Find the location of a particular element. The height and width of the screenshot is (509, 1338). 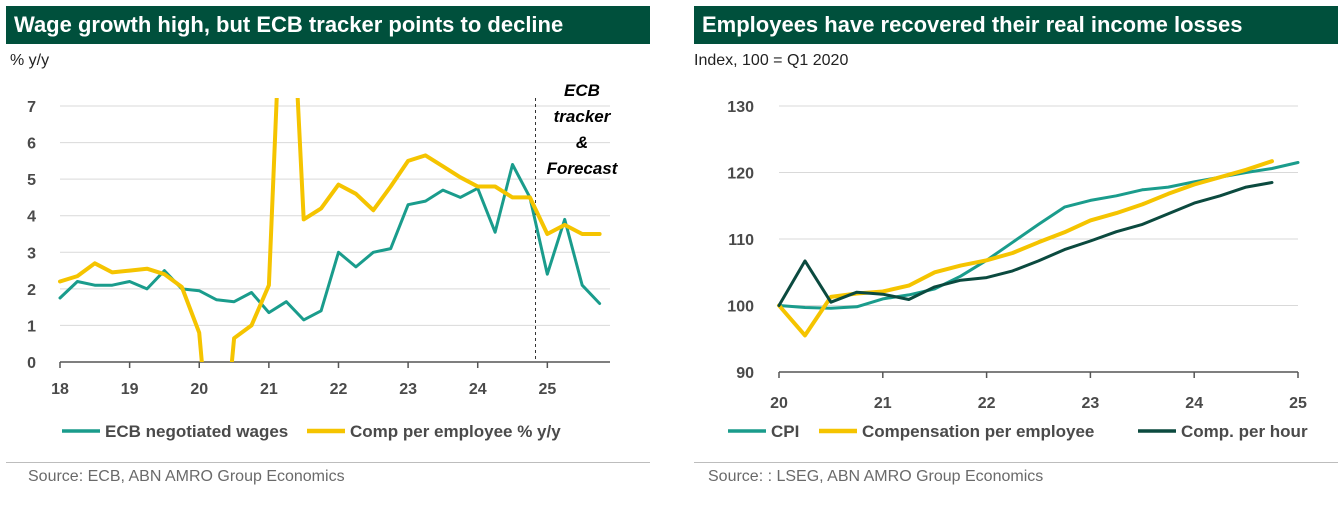

x-tick-label: 18 is located at coordinates (60, 389).